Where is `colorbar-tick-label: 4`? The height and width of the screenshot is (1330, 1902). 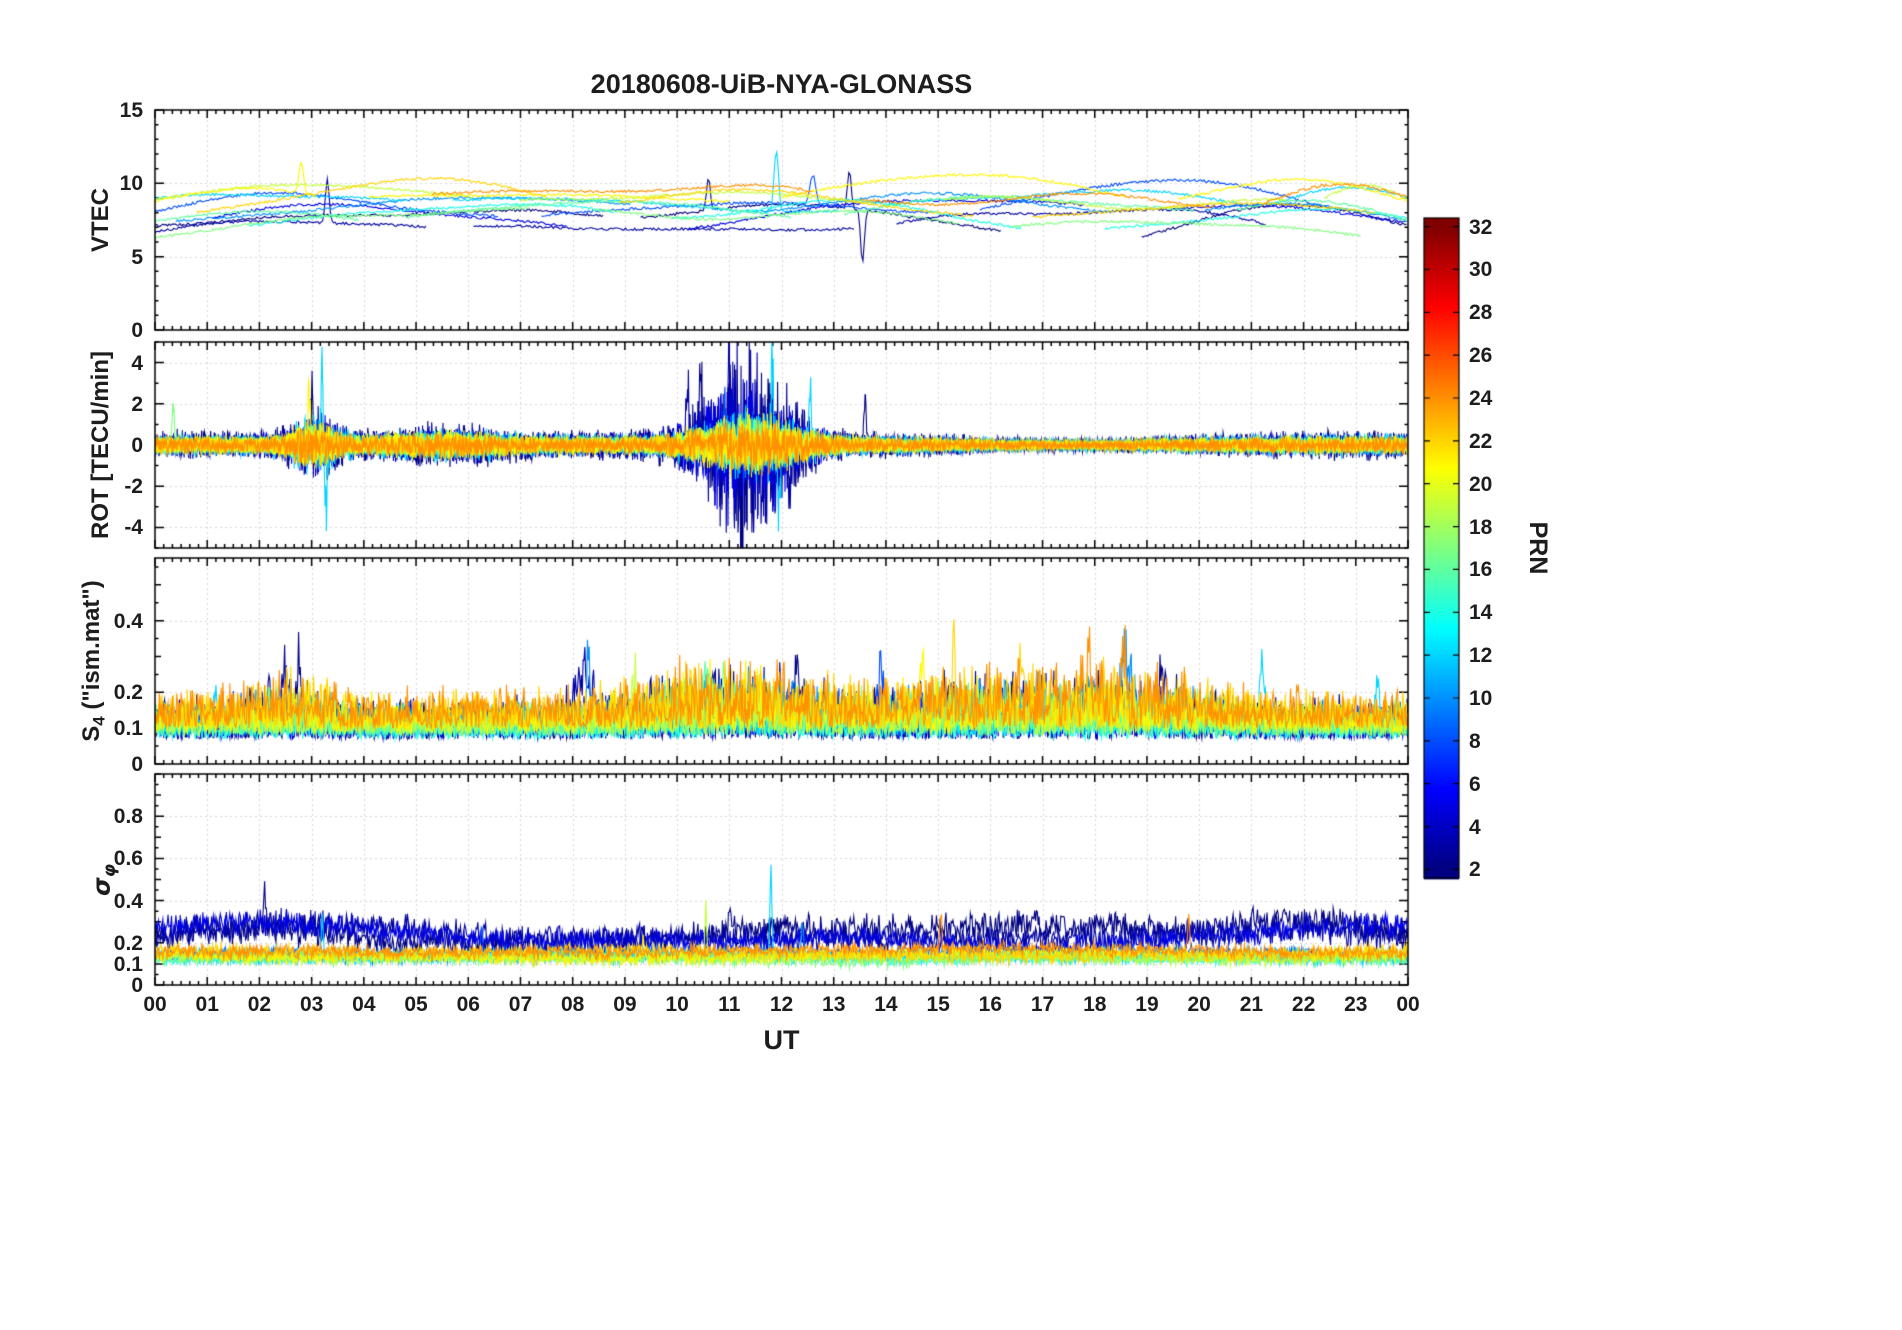
colorbar-tick-label: 4 is located at coordinates (1475, 827).